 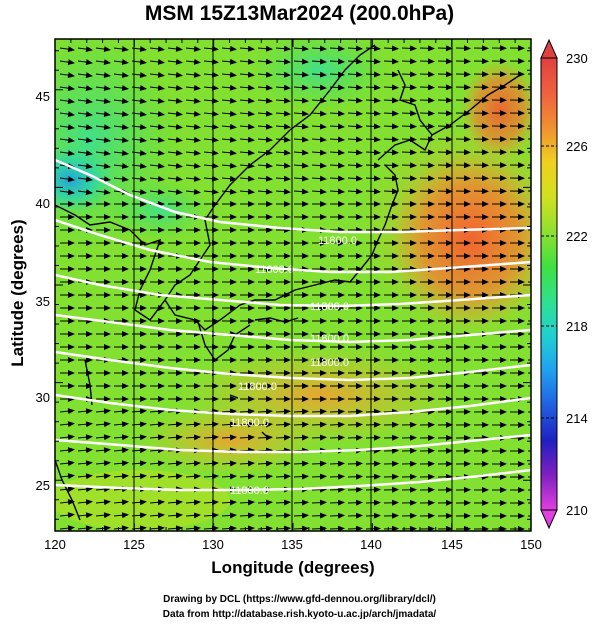 What do you see at coordinates (43, 485) in the screenshot?
I see `y-tick-label: 25` at bounding box center [43, 485].